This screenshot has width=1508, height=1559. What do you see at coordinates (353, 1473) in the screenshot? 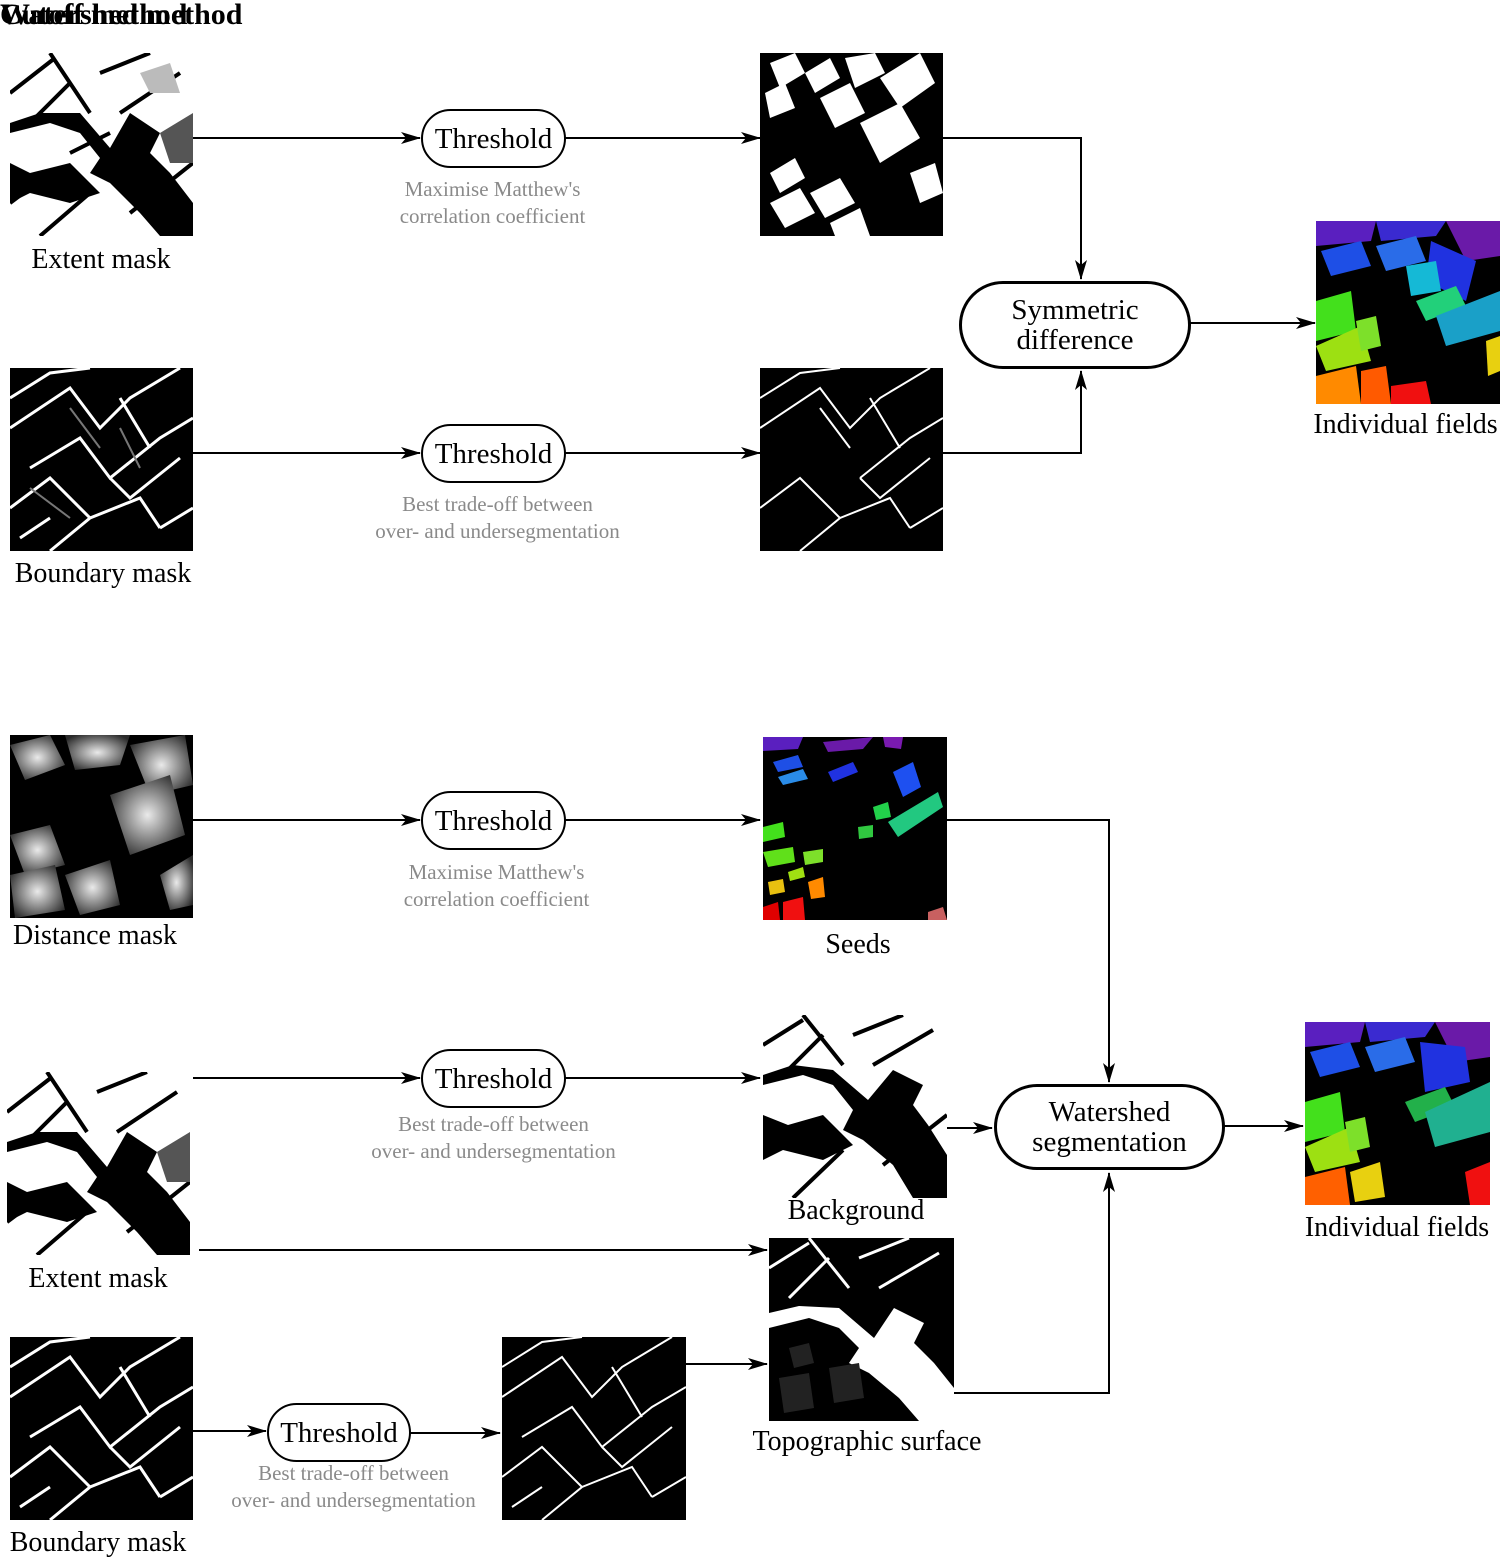
I see `watershed-threshold-3-note-line-1: Best trade-off between` at bounding box center [353, 1473].